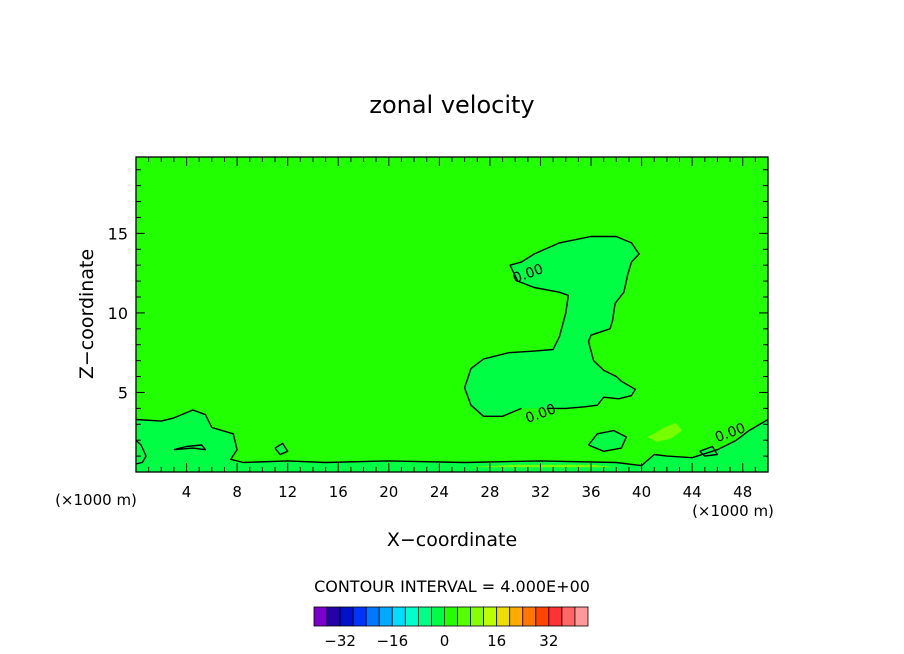 Image resolution: width=904 pixels, height=654 pixels. I want to click on contour-interval-text: CONTOUR INTERVAL = 4.000E+00, so click(452, 586).